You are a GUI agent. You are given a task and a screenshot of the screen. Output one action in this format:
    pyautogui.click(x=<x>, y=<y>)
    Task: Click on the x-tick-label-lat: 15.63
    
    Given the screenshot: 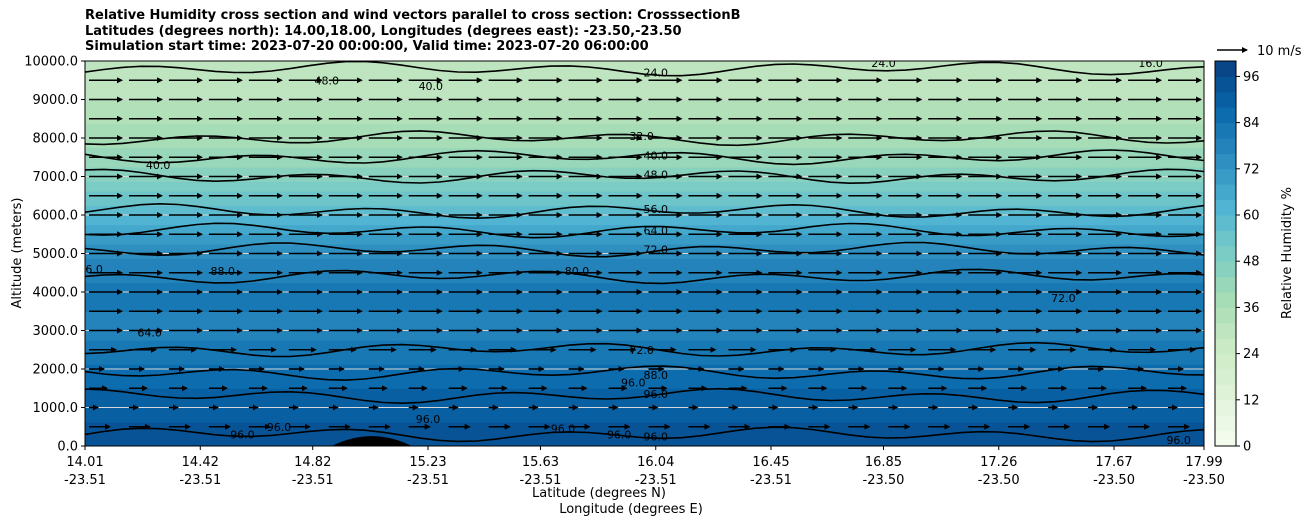 What is the action you would take?
    pyautogui.click(x=540, y=462)
    